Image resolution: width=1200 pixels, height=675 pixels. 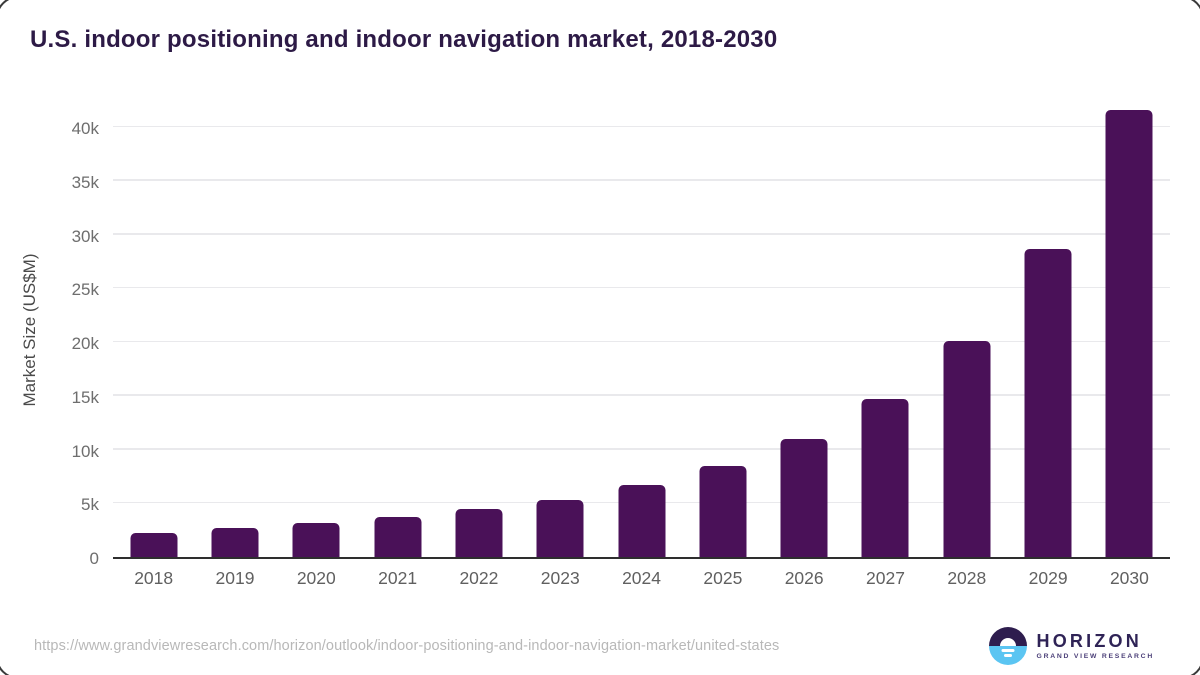 I want to click on bar-band-2018, so click(x=153, y=328).